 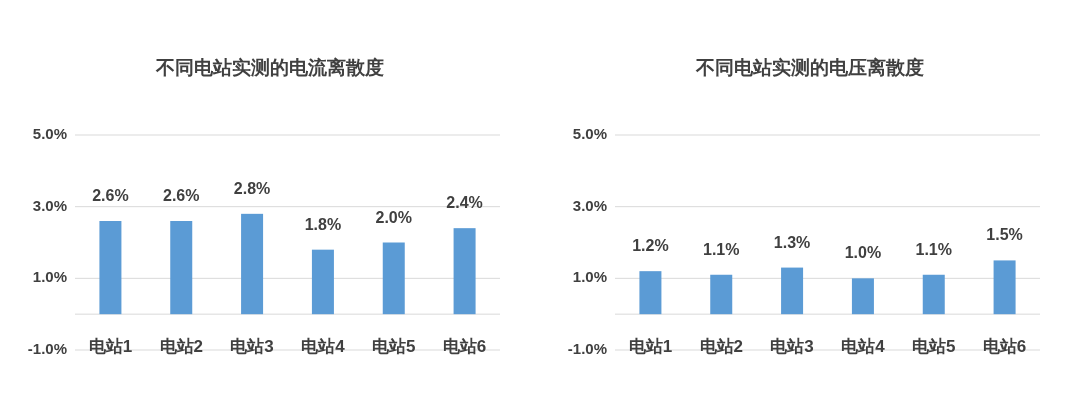 What do you see at coordinates (650, 246) in the screenshot?
I see `data-label: 1.2%` at bounding box center [650, 246].